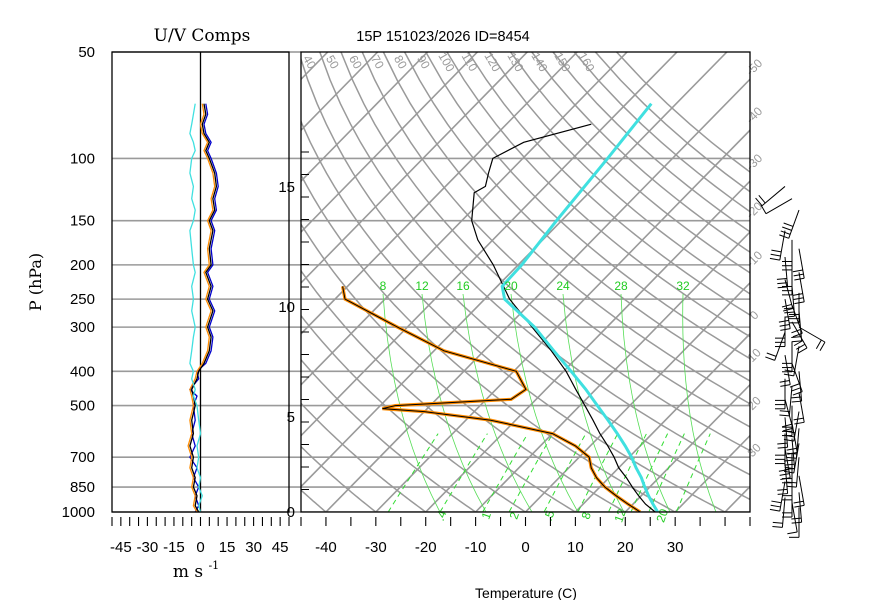  I want to click on dry-adiabat-label: 50, so click(332, 62).